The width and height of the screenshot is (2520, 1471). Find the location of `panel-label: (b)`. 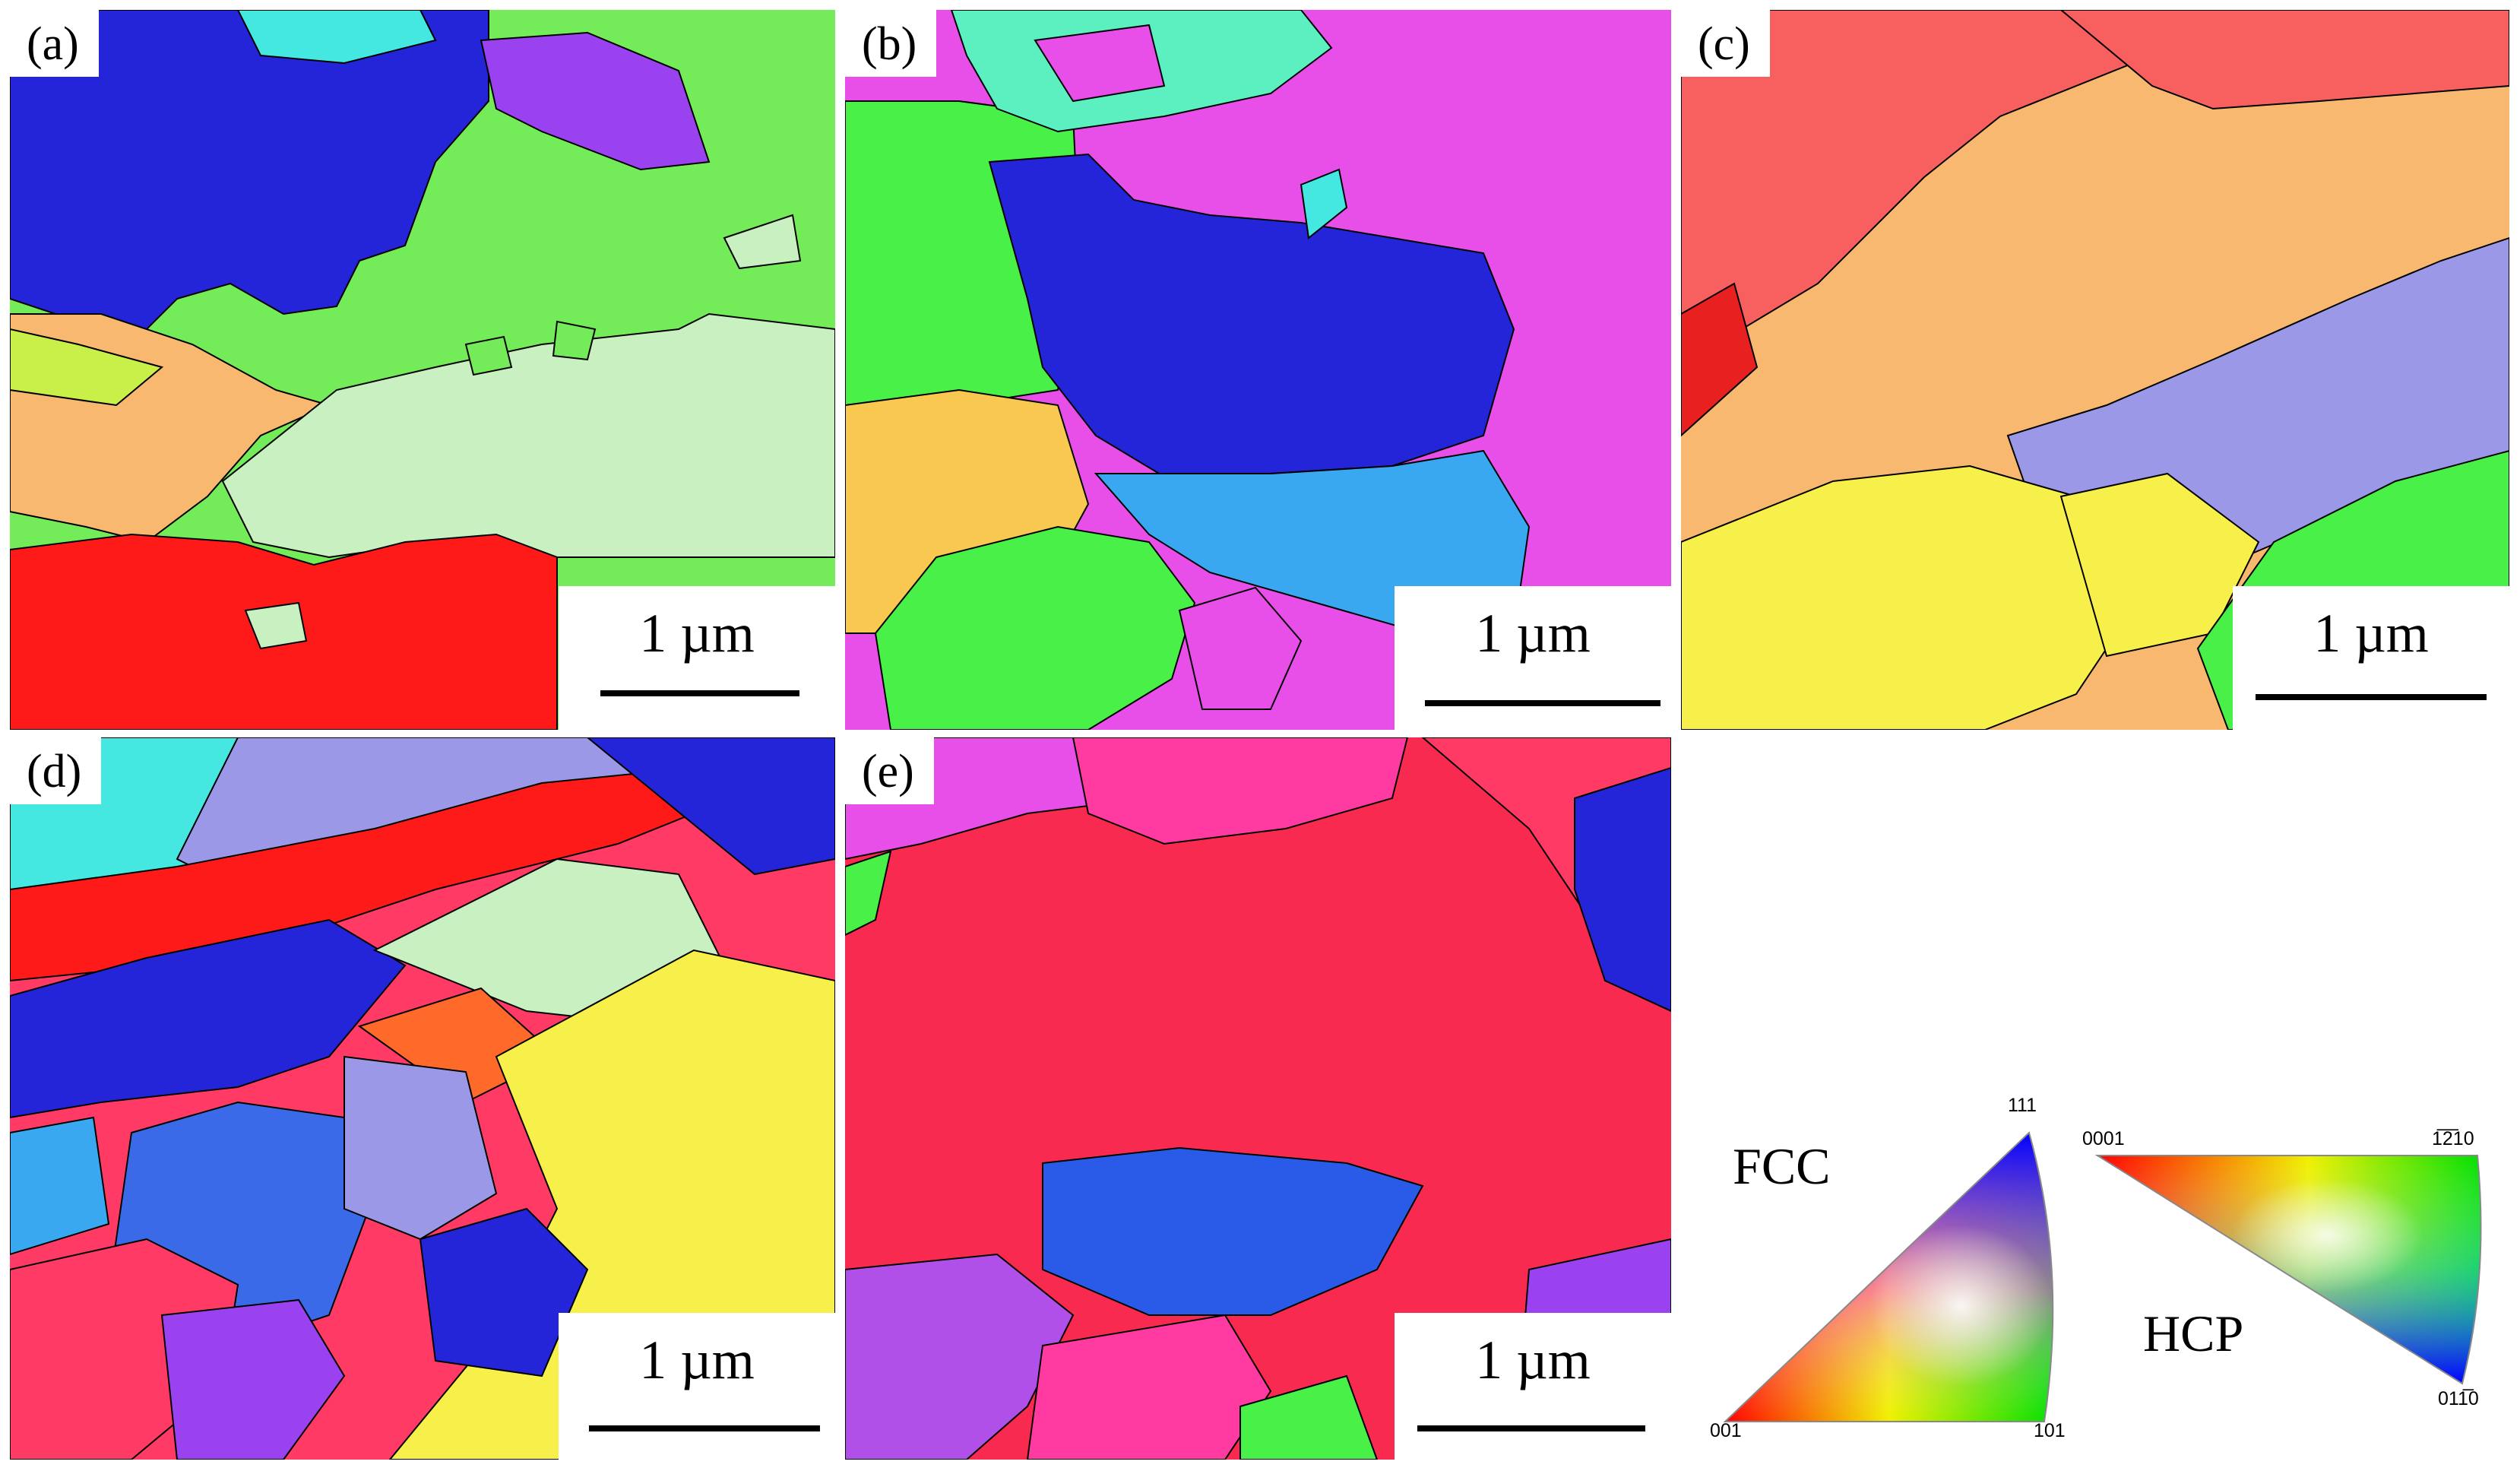

panel-label: (b) is located at coordinates (891, 43).